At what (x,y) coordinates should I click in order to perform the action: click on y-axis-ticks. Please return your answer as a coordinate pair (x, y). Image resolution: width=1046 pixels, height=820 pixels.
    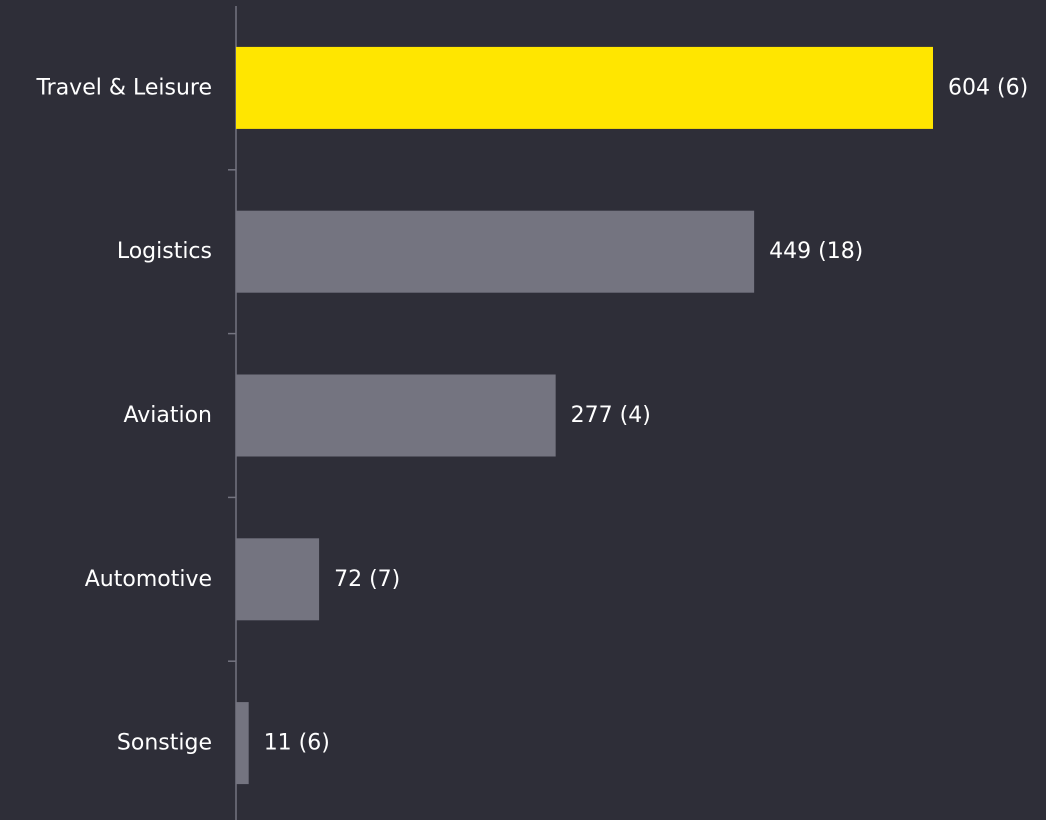
    Looking at the image, I should click on (232, 415).